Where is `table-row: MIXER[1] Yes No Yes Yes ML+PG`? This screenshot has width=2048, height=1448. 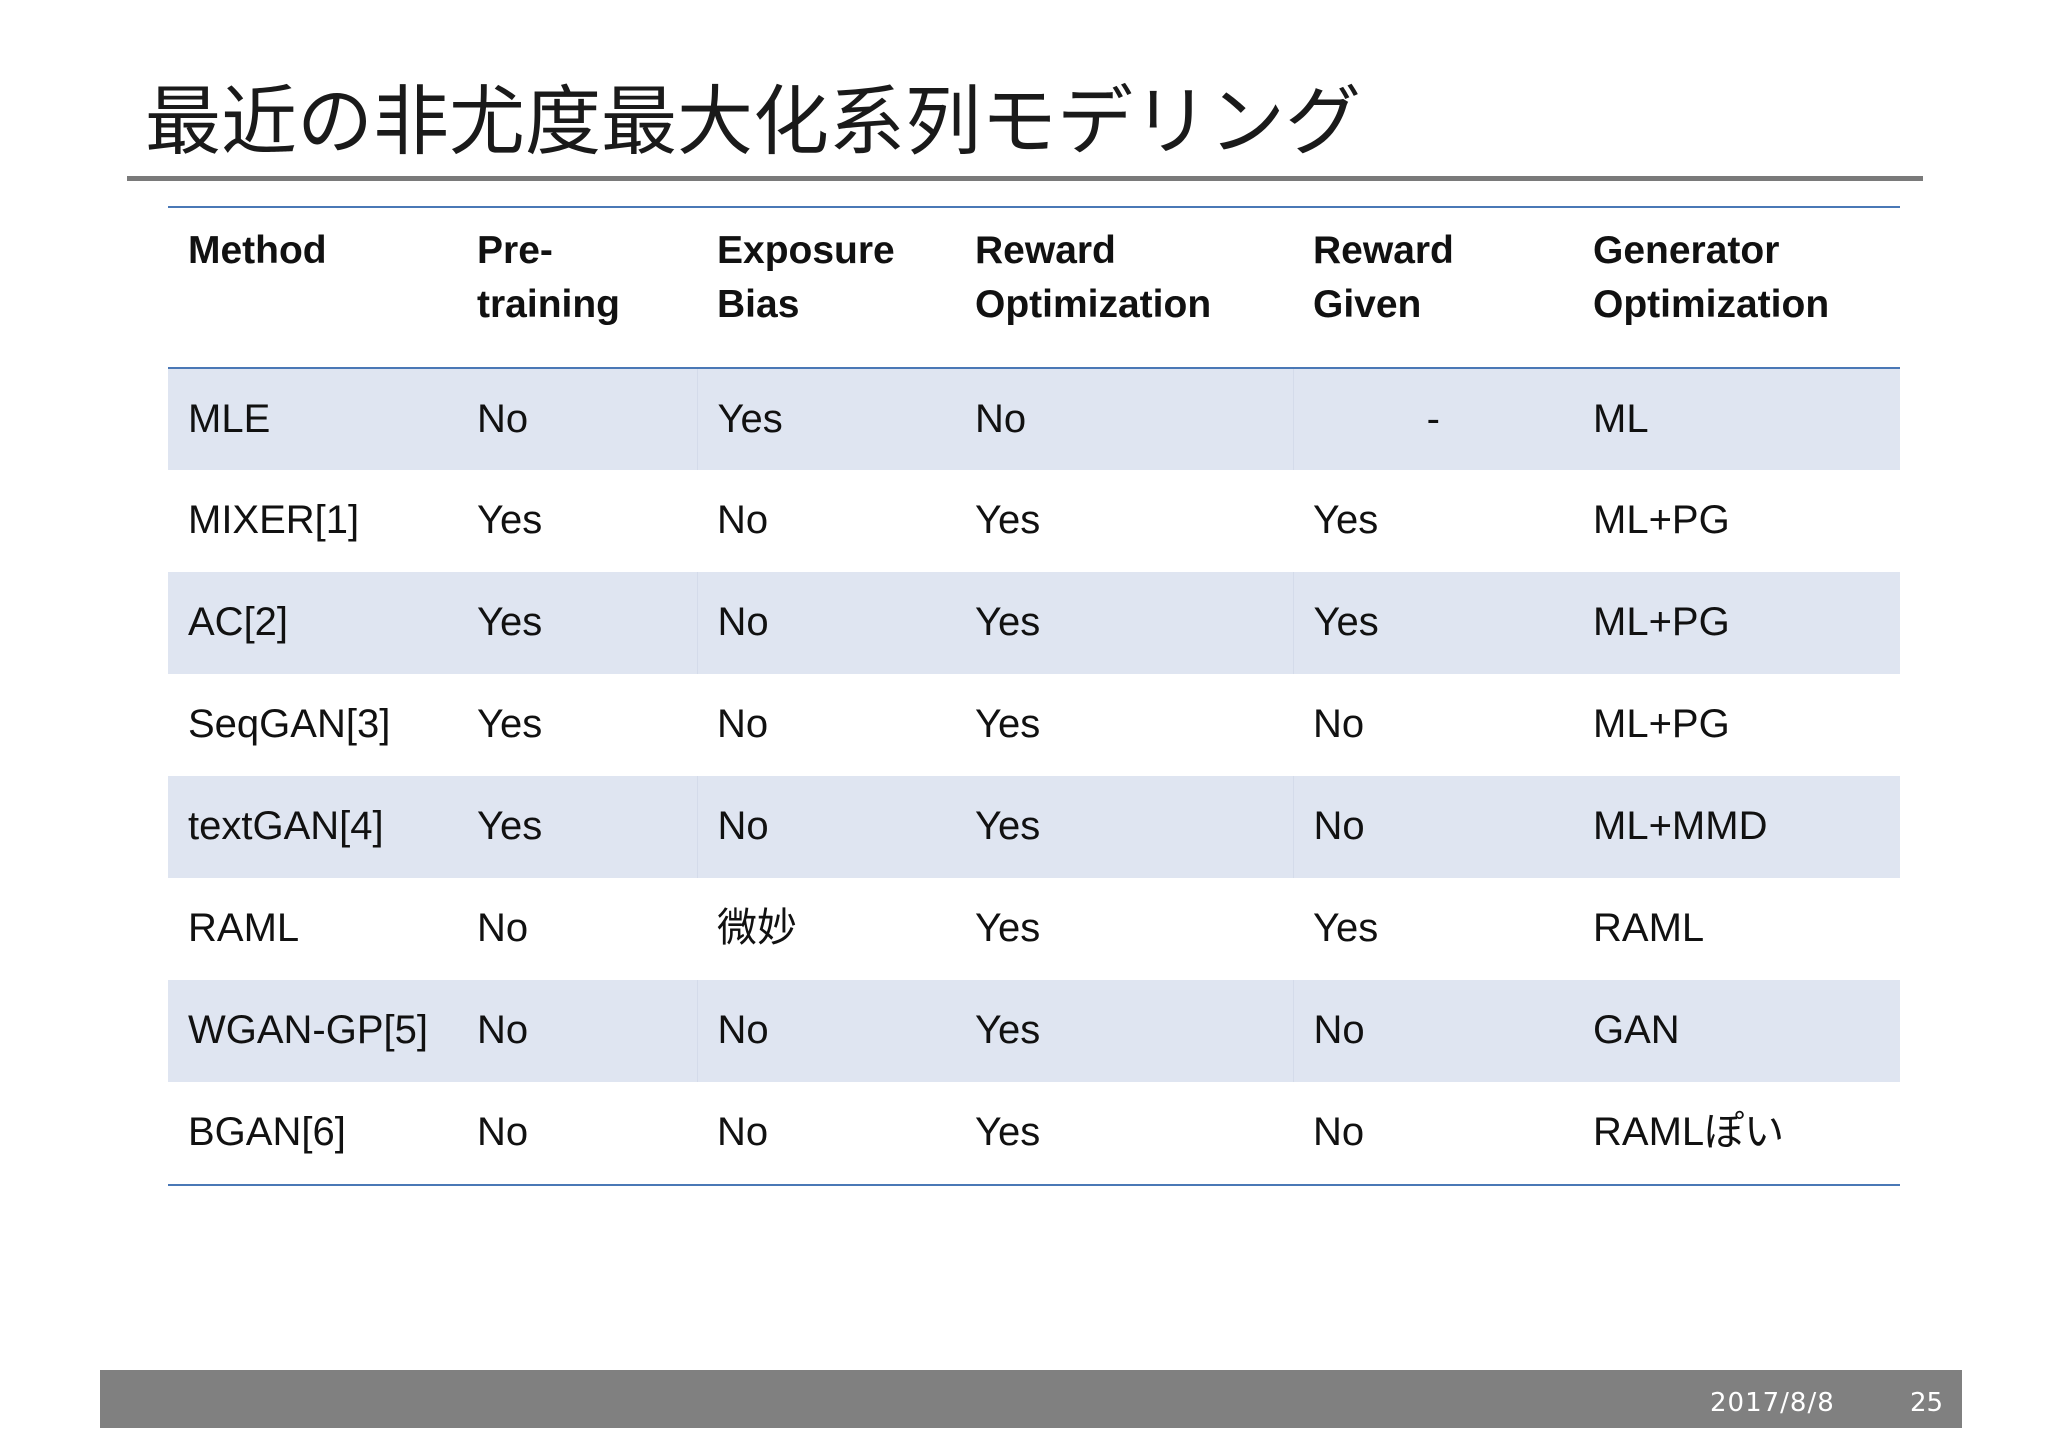 table-row: MIXER[1] Yes No Yes Yes ML+PG is located at coordinates (1034, 521).